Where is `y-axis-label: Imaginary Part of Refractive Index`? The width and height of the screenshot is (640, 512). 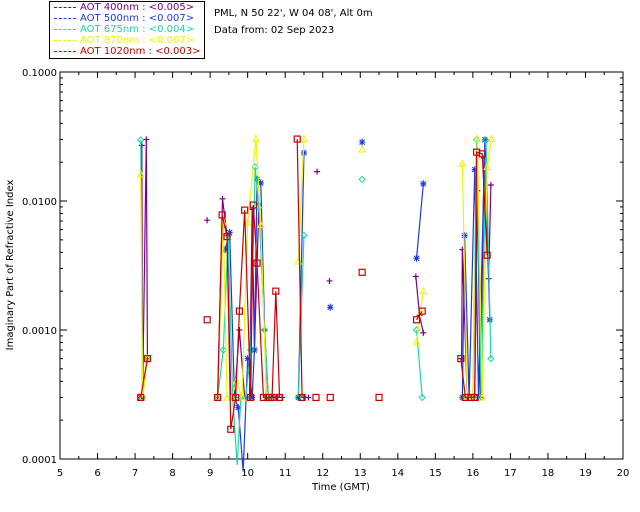 y-axis-label: Imaginary Part of Refractive Index is located at coordinates (10, 265).